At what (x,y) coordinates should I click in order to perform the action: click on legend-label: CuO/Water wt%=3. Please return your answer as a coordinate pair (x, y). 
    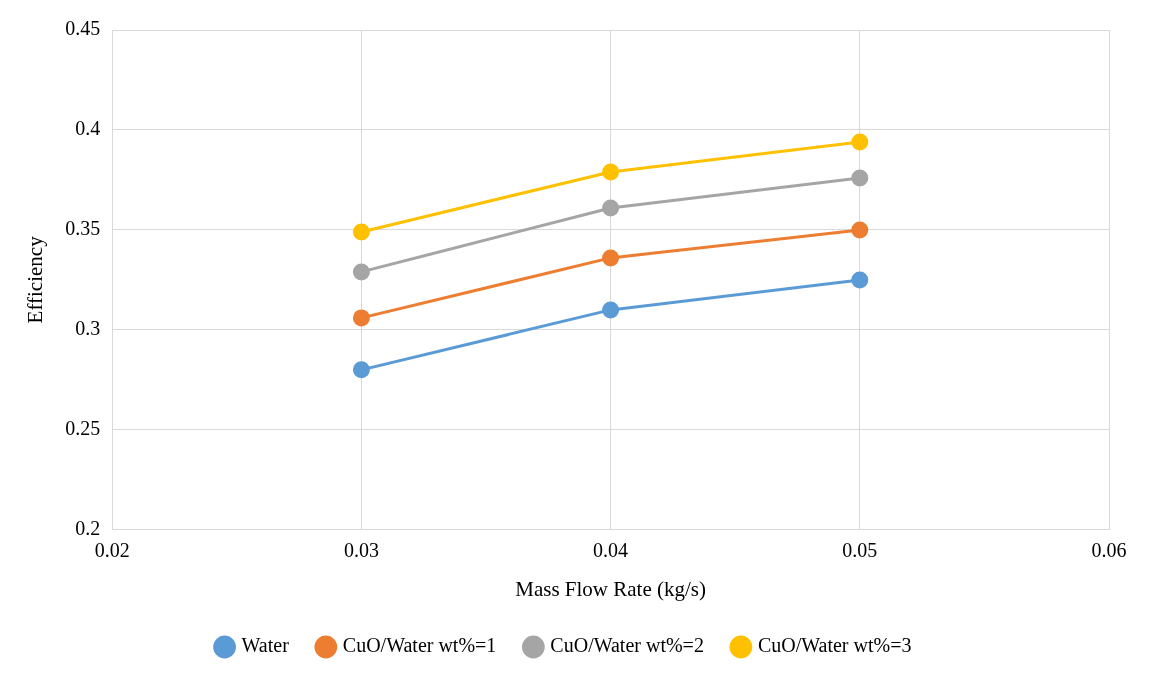
    Looking at the image, I should click on (834, 645).